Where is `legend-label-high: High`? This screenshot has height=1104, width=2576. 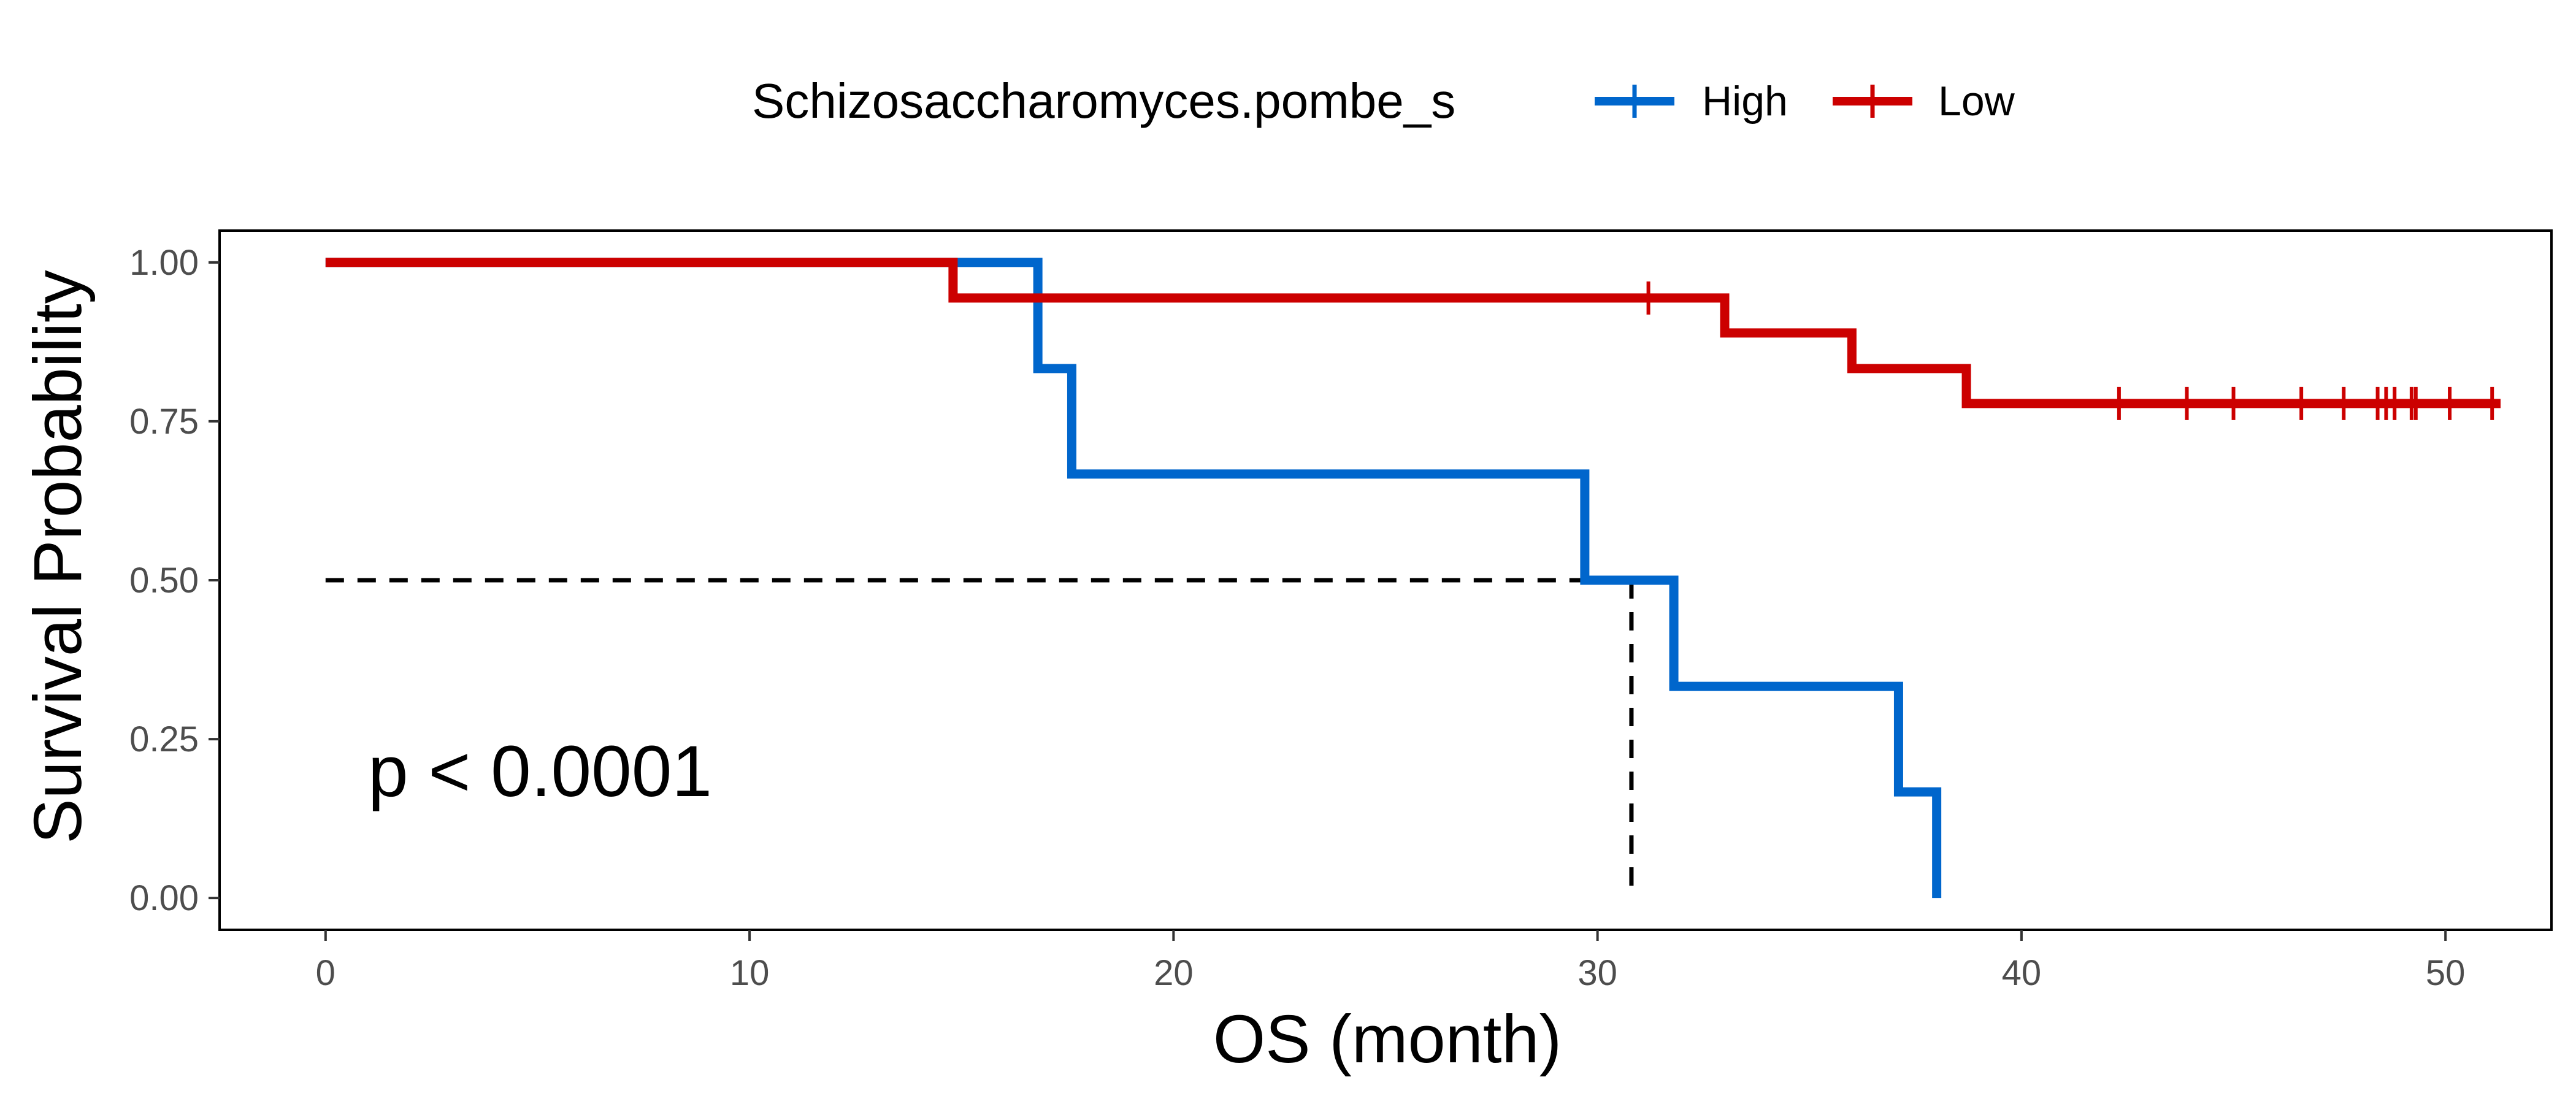 legend-label-high: High is located at coordinates (1745, 101).